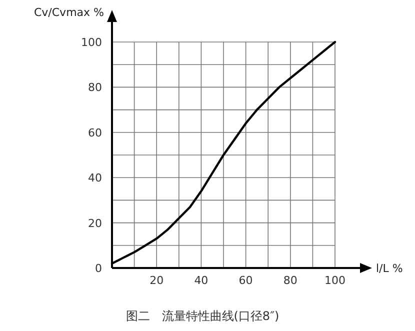 This screenshot has height=331, width=415. I want to click on y-tick-label: 100, so click(91, 42).